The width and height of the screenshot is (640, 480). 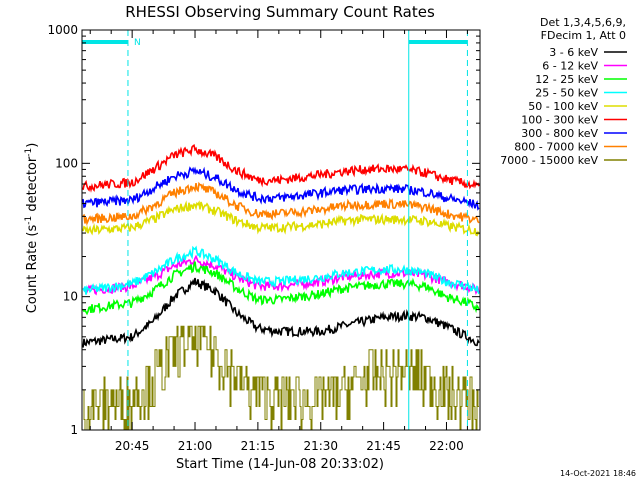 What do you see at coordinates (583, 35) in the screenshot?
I see `legend-header-line2: FDecim 1, Att 0` at bounding box center [583, 35].